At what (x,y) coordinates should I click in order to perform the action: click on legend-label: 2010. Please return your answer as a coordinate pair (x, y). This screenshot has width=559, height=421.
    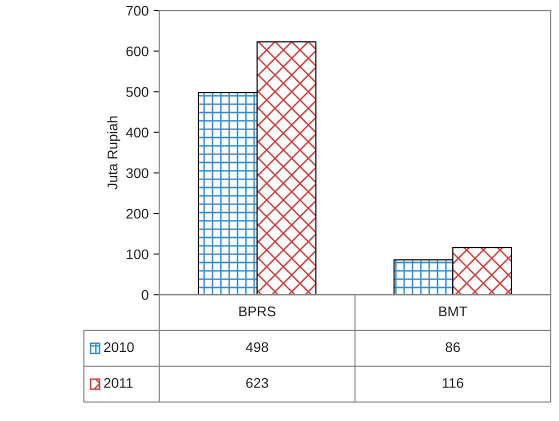
    Looking at the image, I should click on (119, 347).